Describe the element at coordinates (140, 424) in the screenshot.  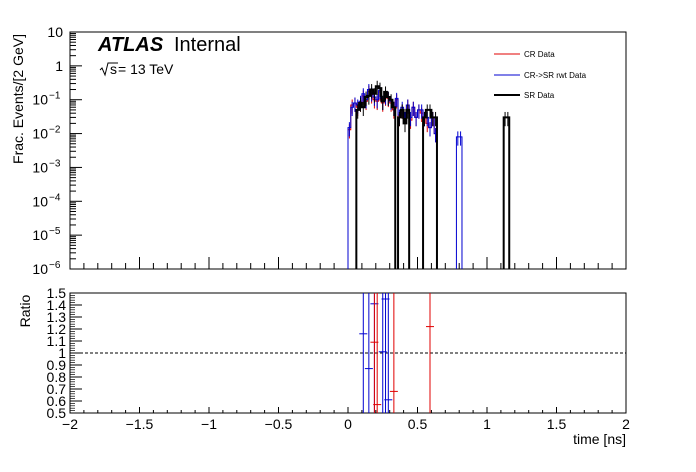
I see `x-tick-label: −1.5` at that location.